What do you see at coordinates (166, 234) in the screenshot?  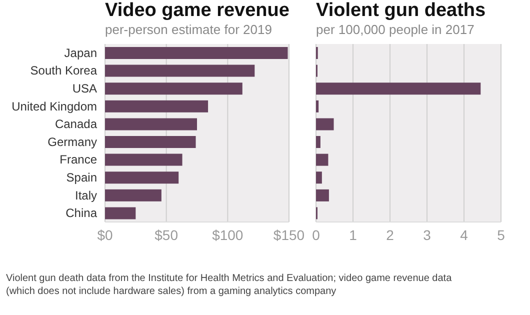 I see `x-tick-label: $50` at bounding box center [166, 234].